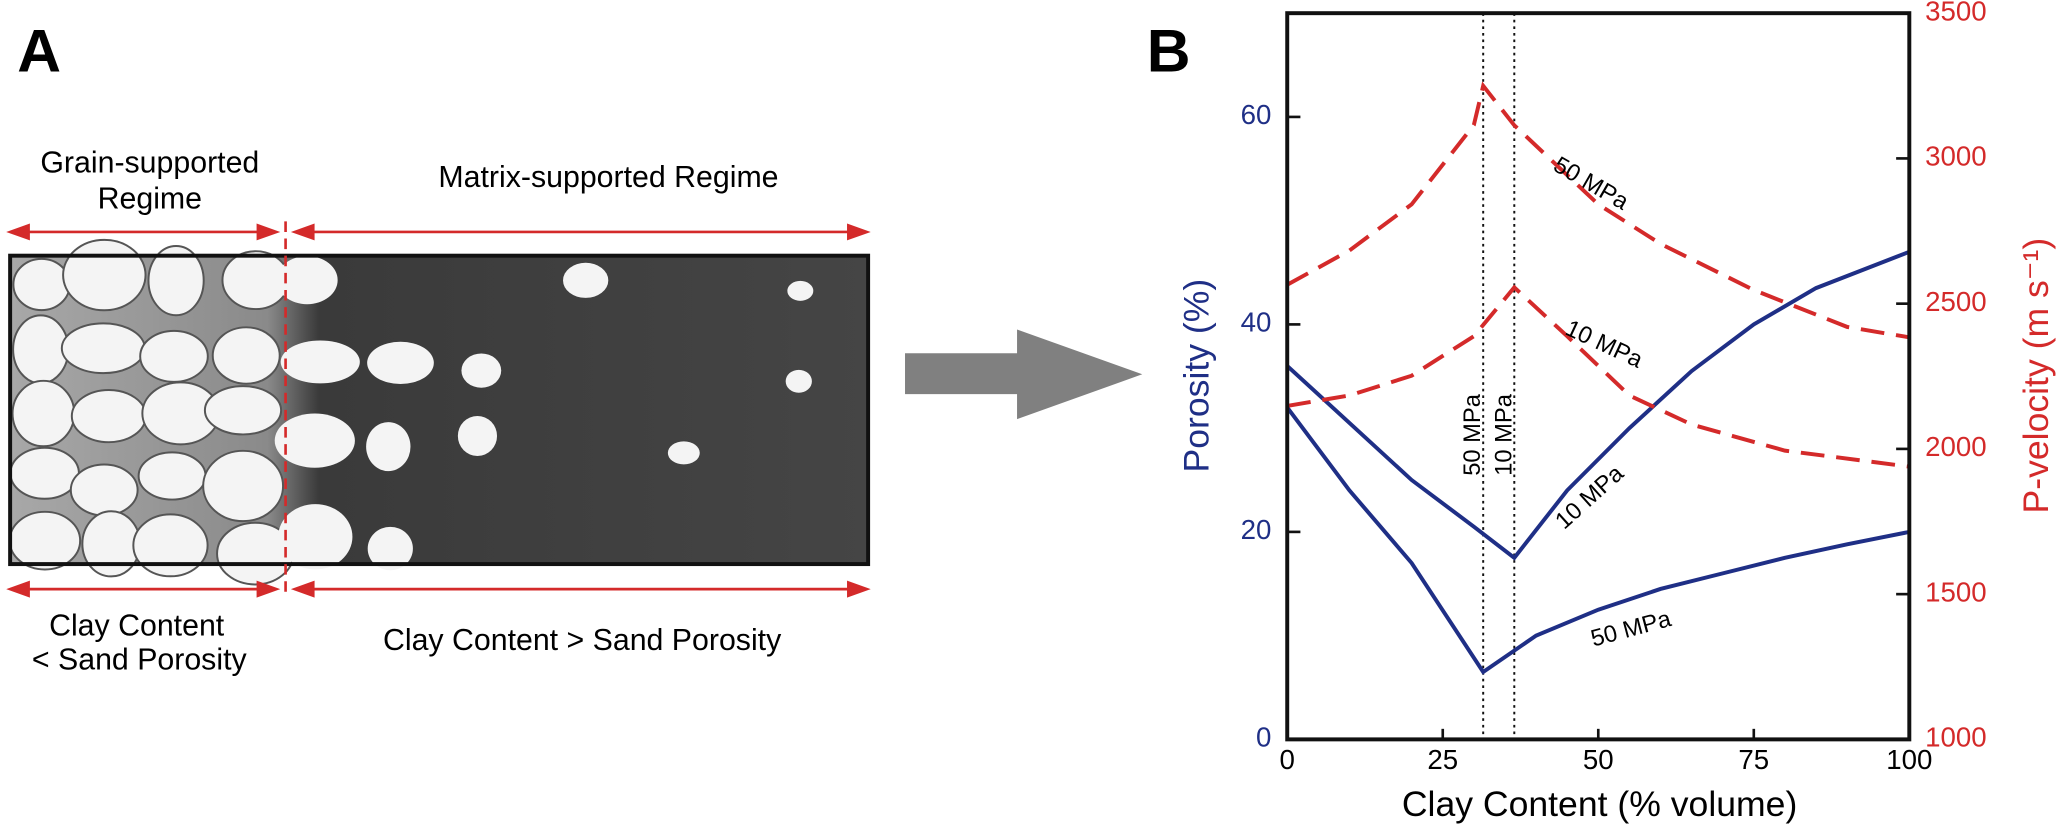 The width and height of the screenshot is (2071, 829). I want to click on y2-tick-label: 3000, so click(1956, 156).